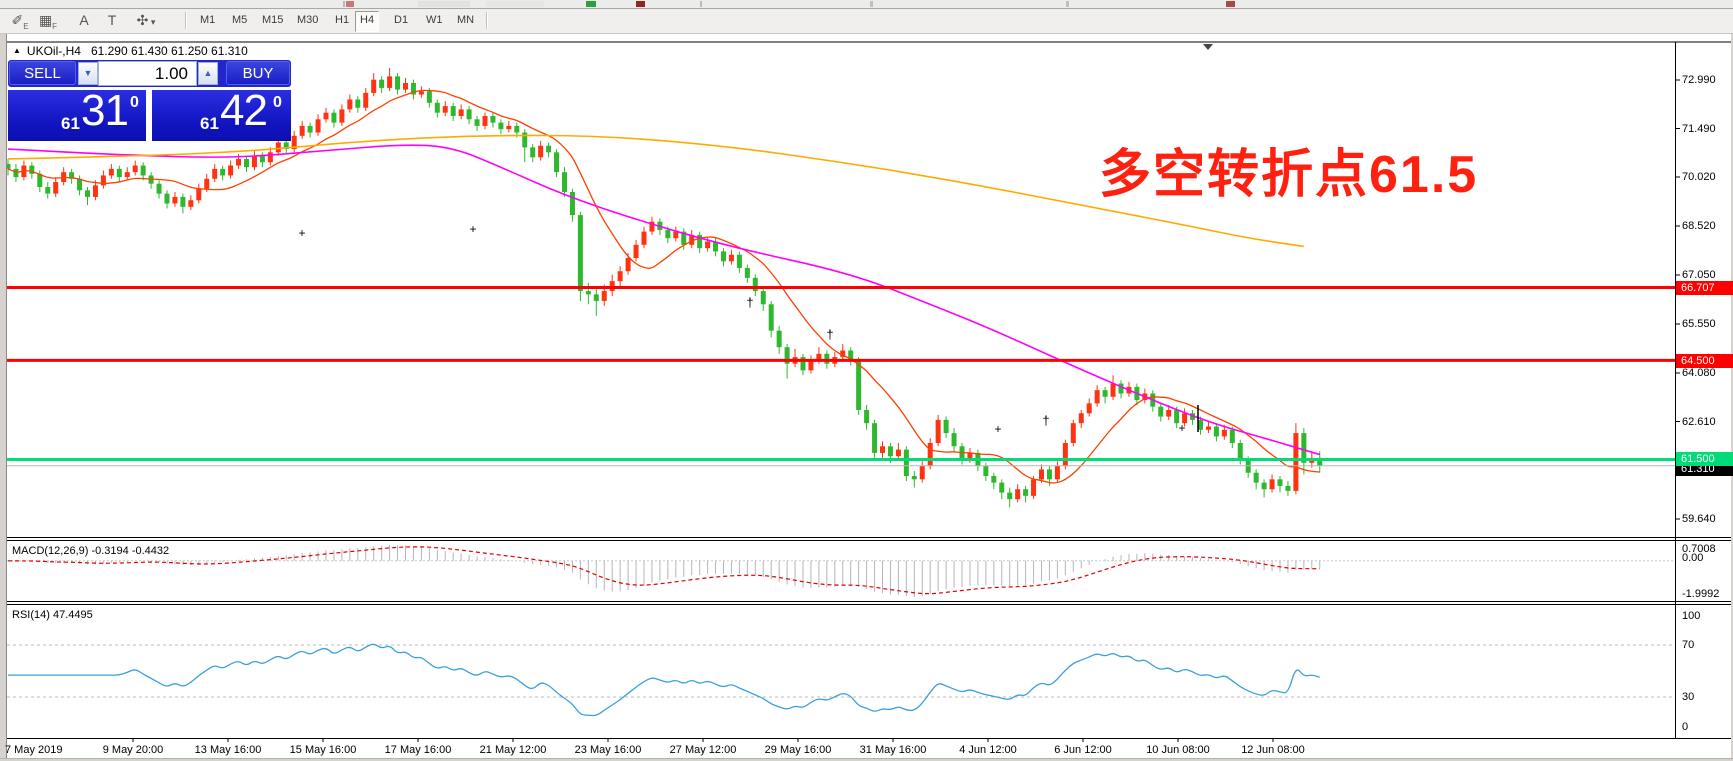  What do you see at coordinates (1699, 421) in the screenshot?
I see `price-axis-label: 62.610` at bounding box center [1699, 421].